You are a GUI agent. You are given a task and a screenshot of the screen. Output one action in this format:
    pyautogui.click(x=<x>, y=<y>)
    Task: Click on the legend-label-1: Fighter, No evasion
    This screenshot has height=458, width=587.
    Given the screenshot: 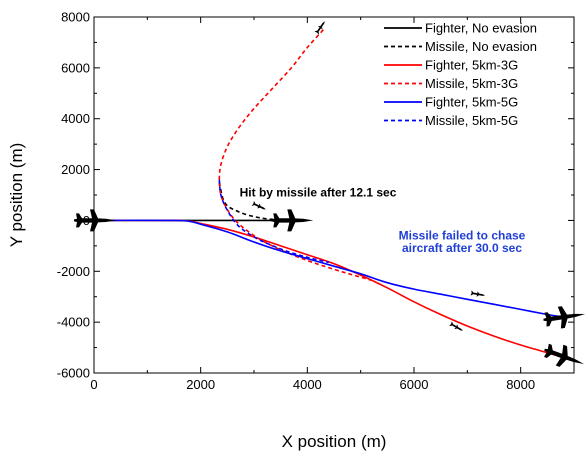 What is the action you would take?
    pyautogui.click(x=481, y=28)
    